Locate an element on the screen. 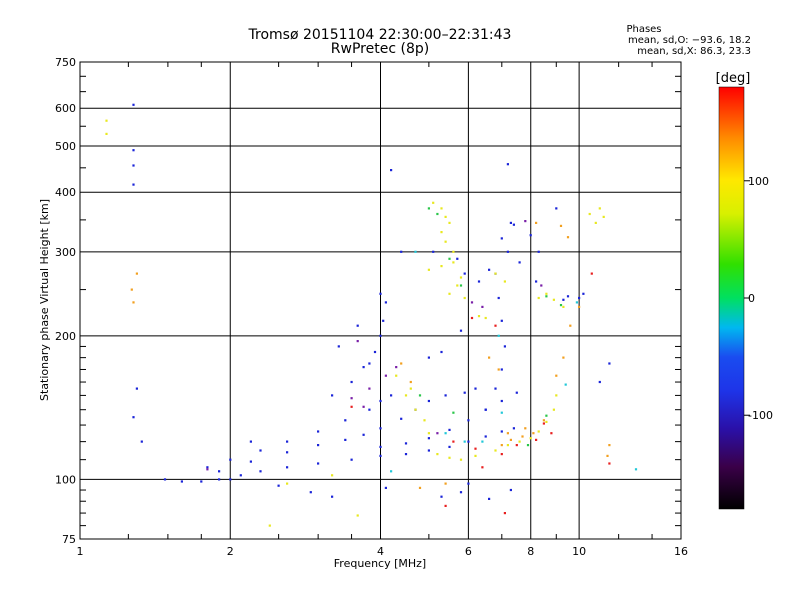 The image size is (800, 600). y-tick-label: 400 is located at coordinates (65, 192).